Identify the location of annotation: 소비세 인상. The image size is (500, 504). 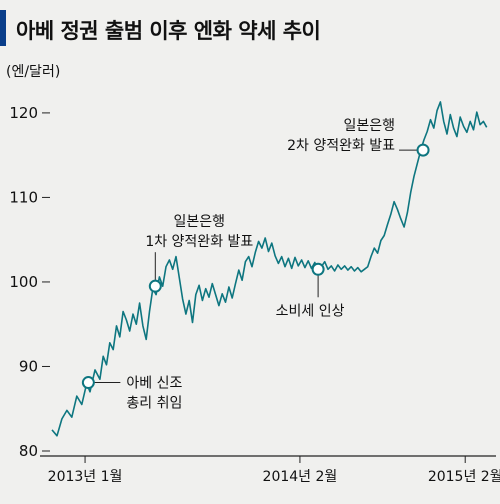
(310, 290).